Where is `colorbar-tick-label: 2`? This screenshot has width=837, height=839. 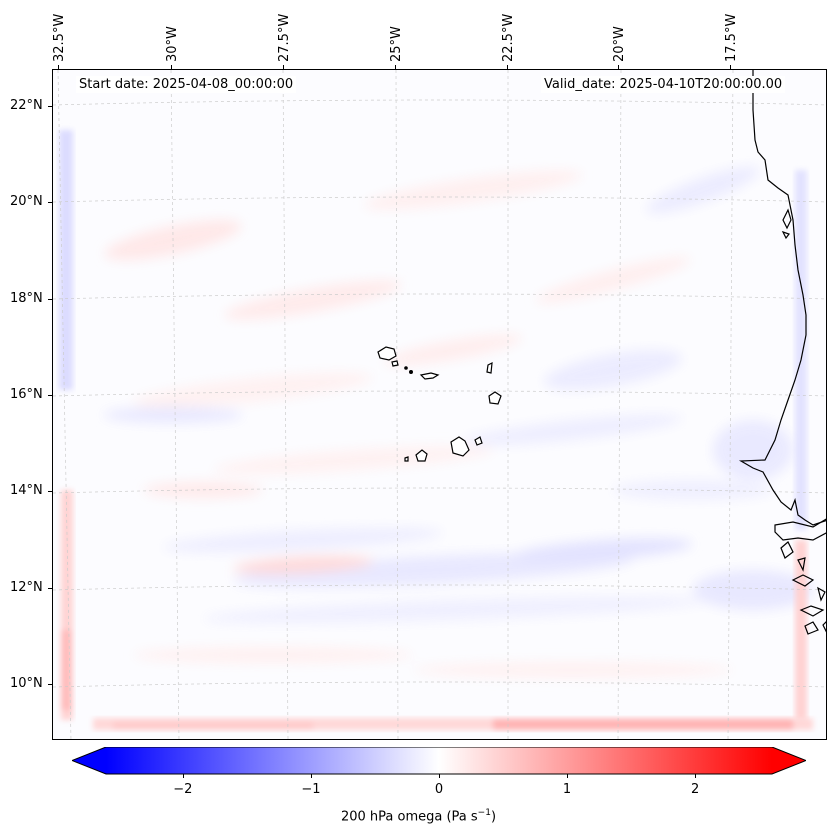 colorbar-tick-label: 2 is located at coordinates (695, 789).